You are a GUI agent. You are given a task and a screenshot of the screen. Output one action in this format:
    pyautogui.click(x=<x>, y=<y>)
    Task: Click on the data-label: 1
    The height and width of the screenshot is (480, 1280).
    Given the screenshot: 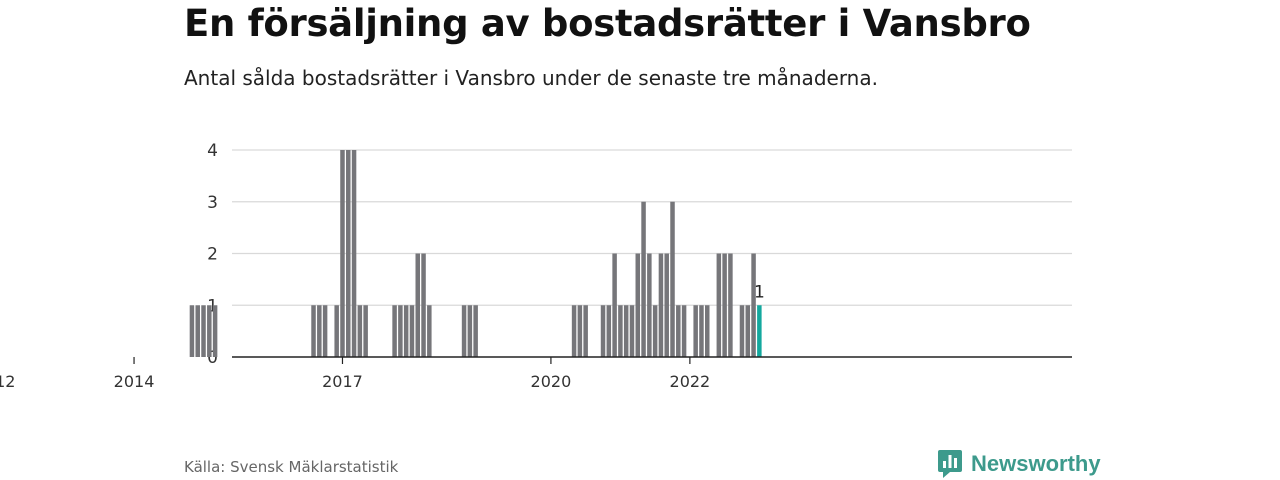 What is the action you would take?
    pyautogui.click(x=759, y=292)
    